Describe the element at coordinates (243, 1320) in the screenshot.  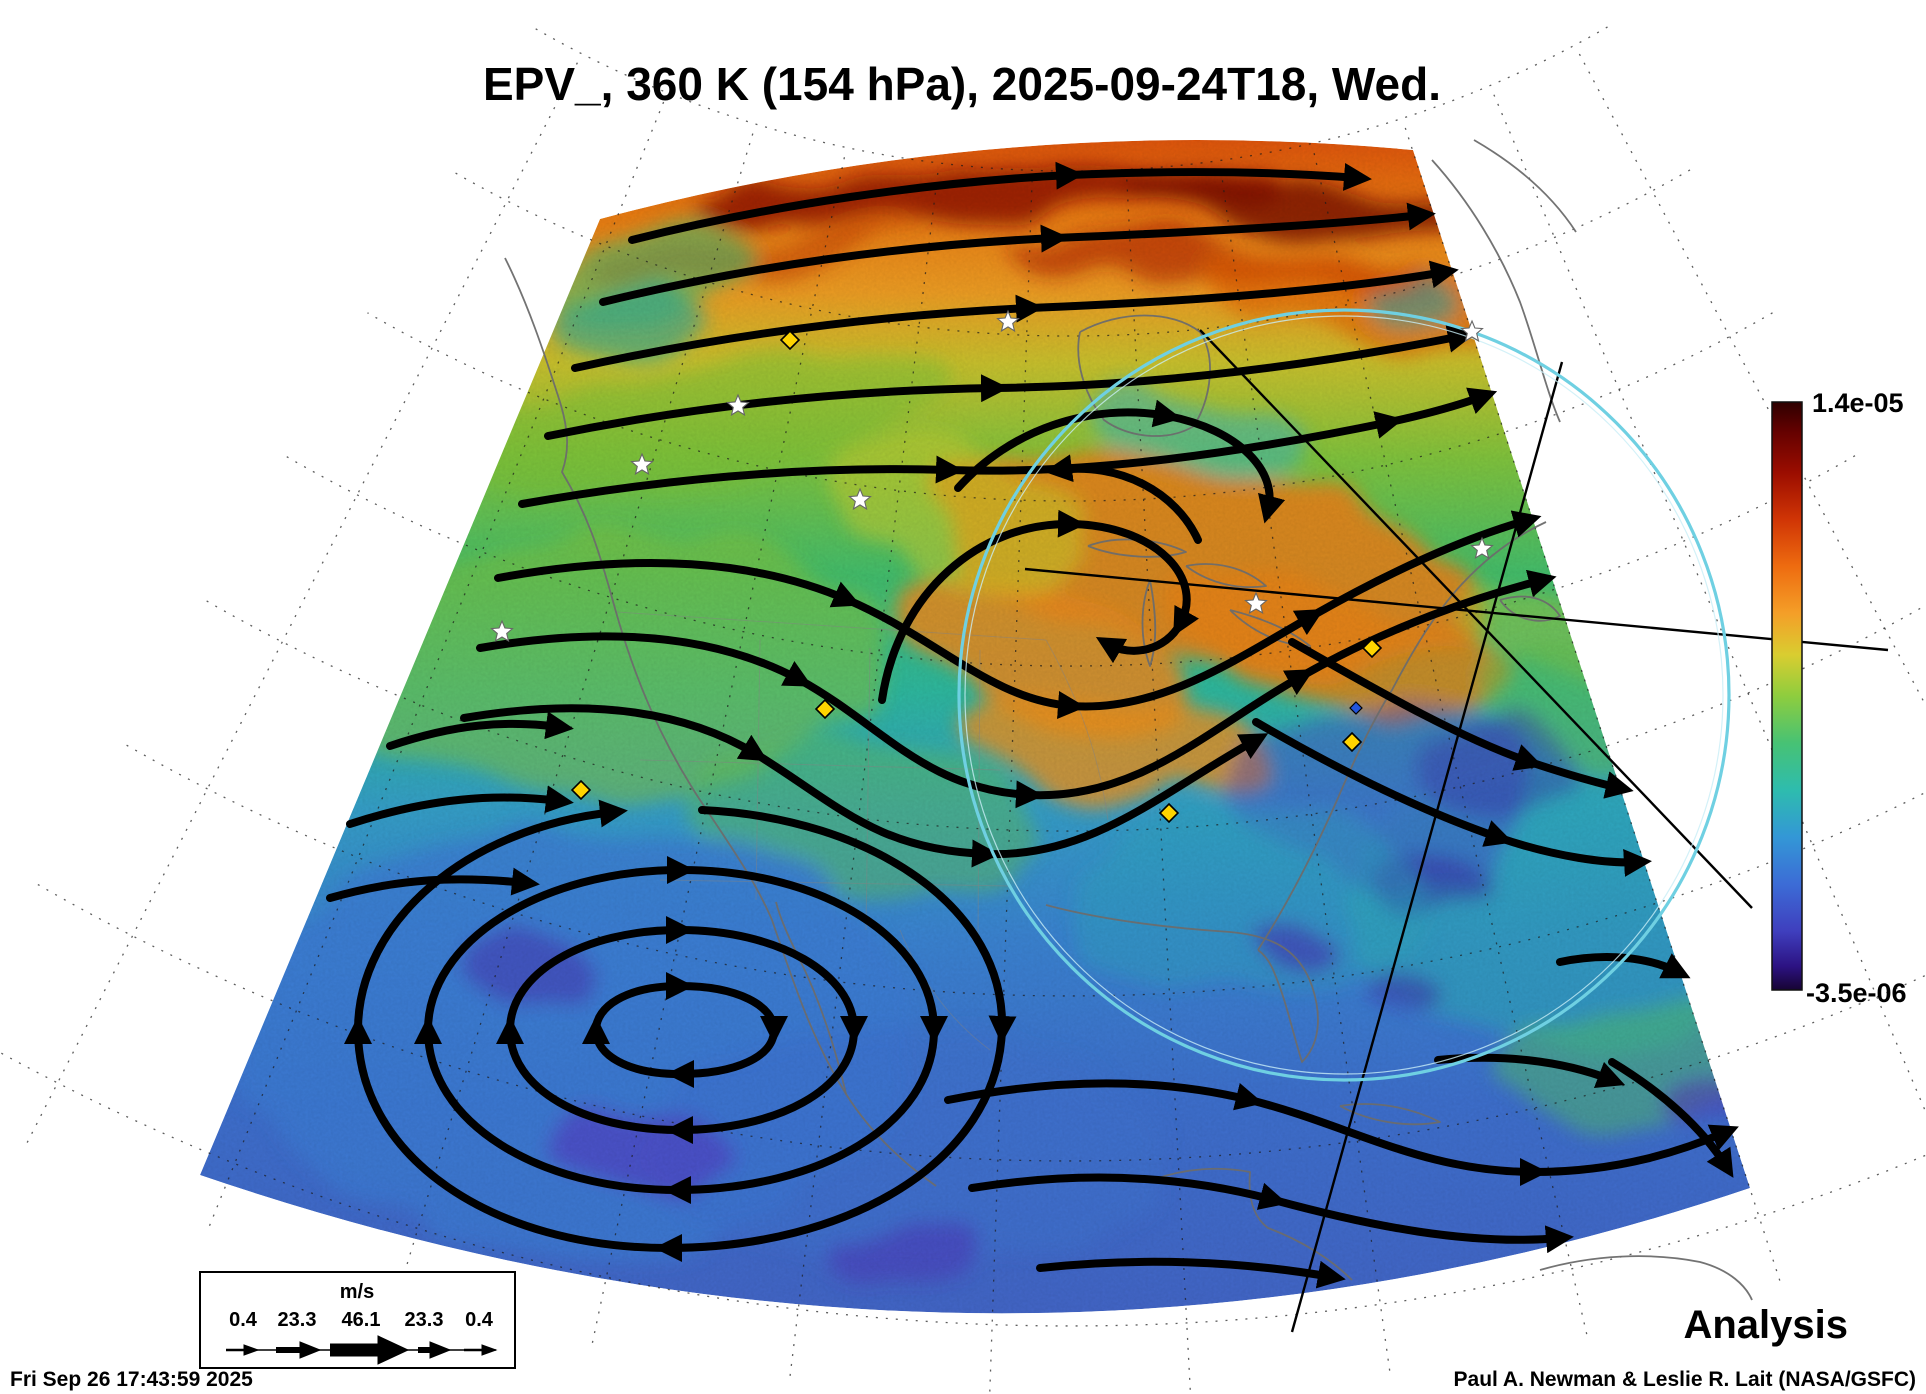
I see `wind-speed-value-1: 0.4` at that location.